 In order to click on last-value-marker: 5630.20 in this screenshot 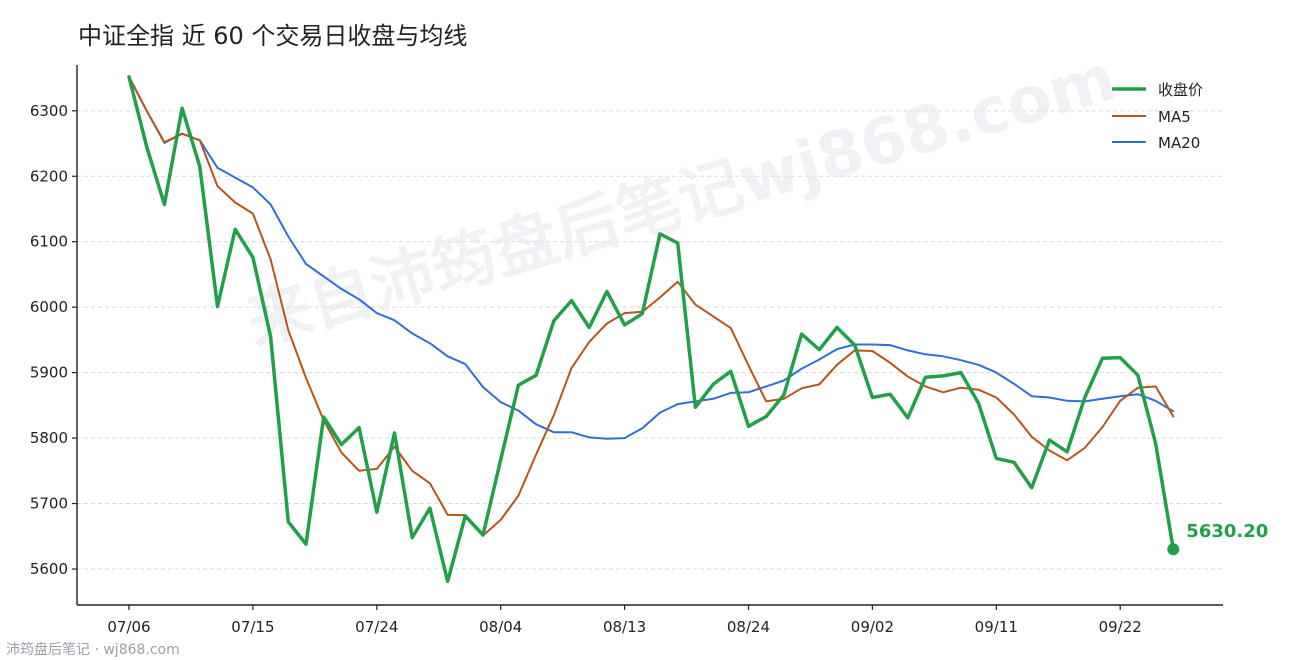, I will do `click(1217, 538)`.